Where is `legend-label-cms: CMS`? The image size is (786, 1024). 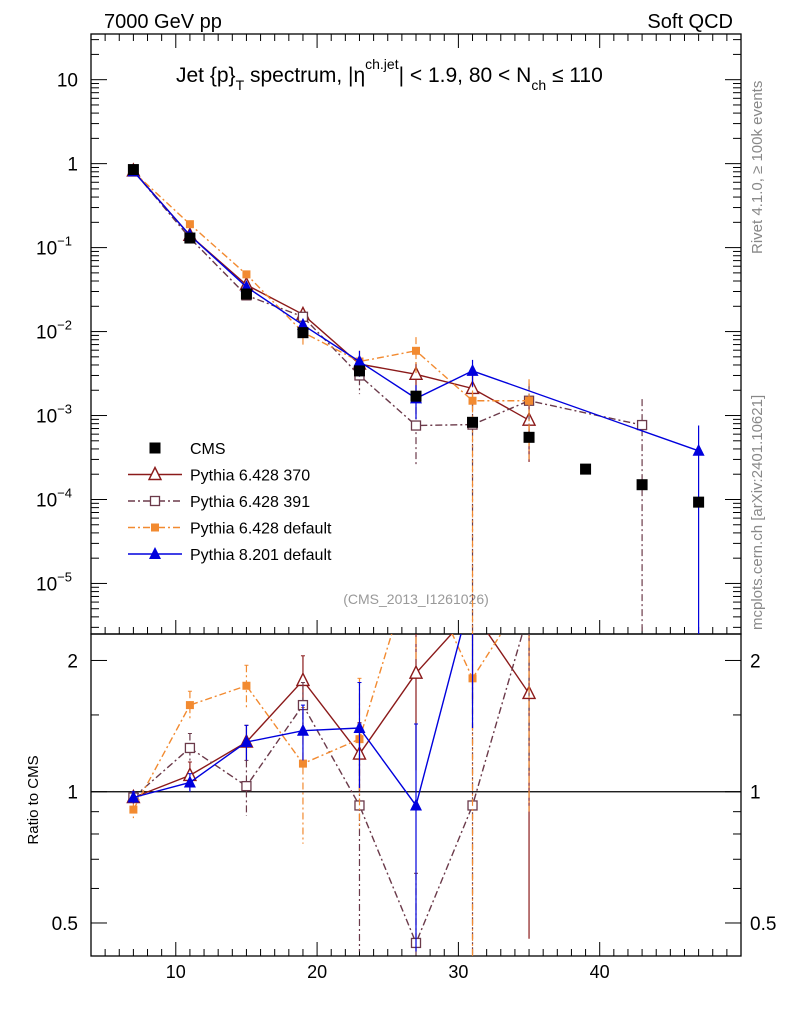 legend-label-cms: CMS is located at coordinates (208, 449).